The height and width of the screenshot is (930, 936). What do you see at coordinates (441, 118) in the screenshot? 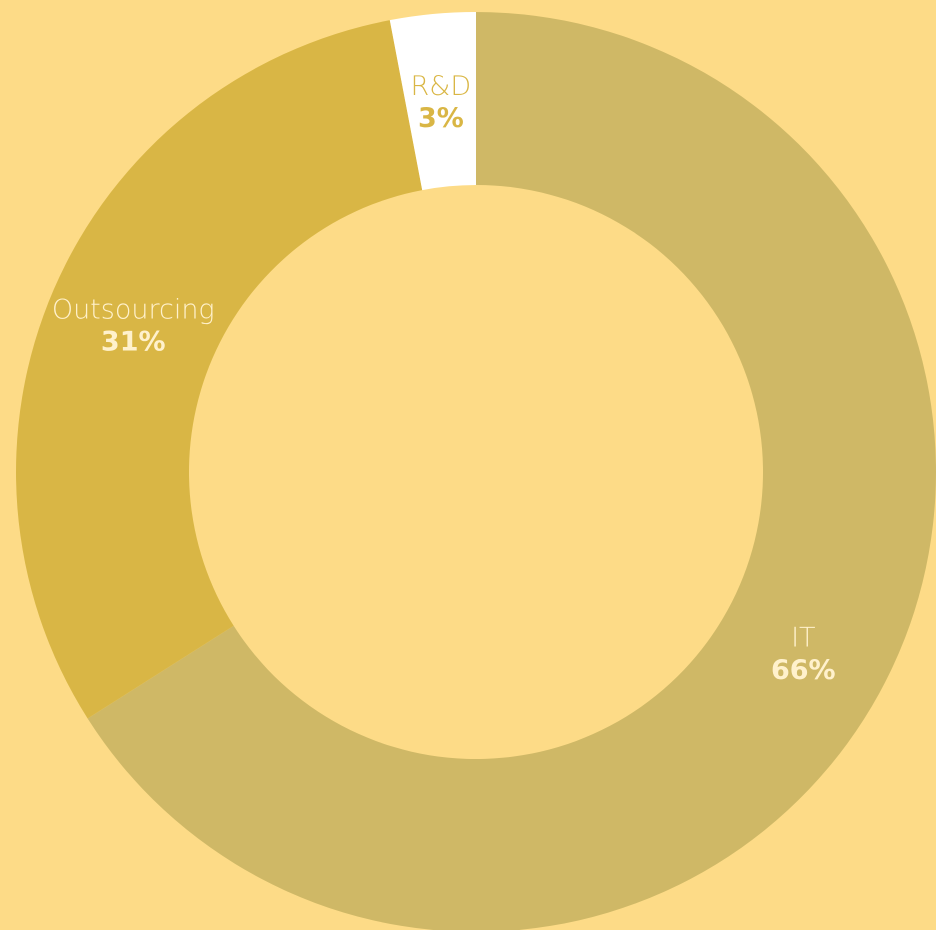
I see `data-label: 3%` at bounding box center [441, 118].